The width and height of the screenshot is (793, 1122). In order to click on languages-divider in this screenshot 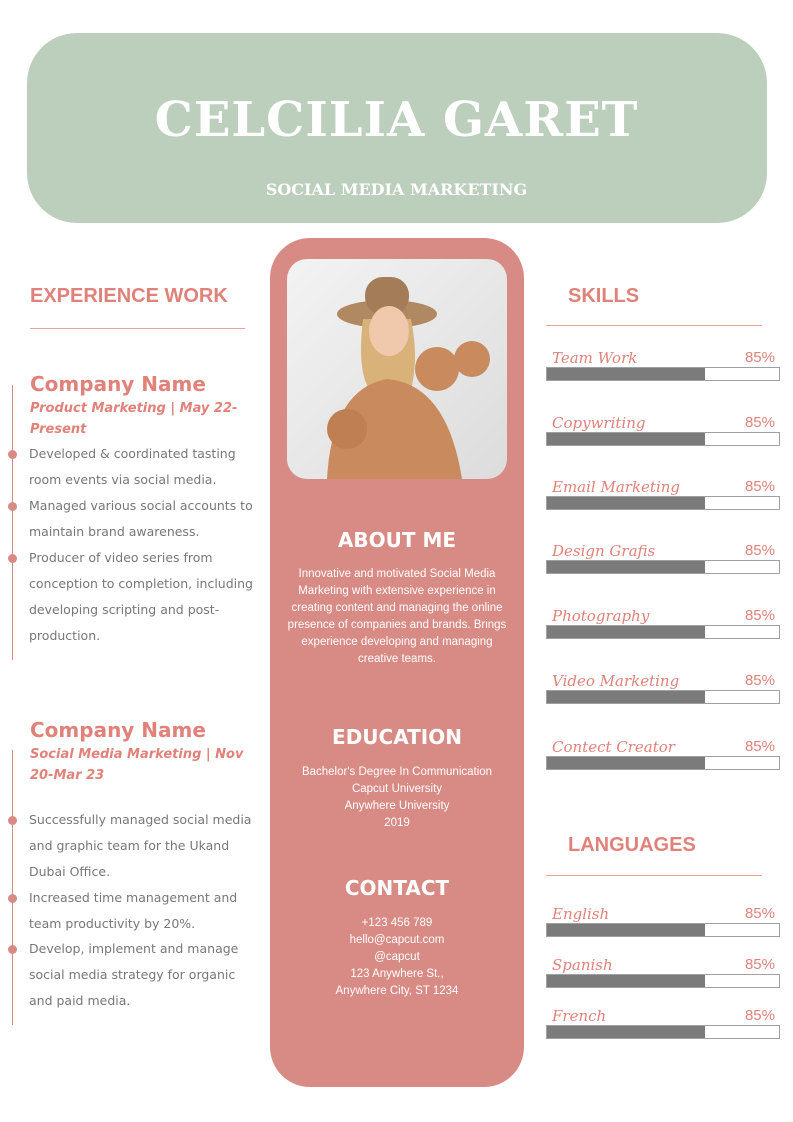, I will do `click(654, 875)`.